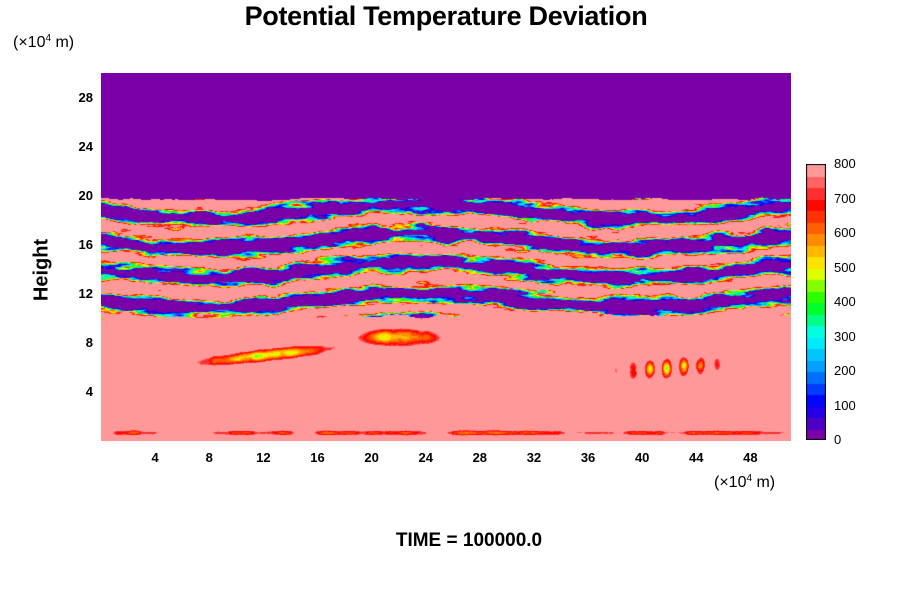 This screenshot has width=900, height=600. What do you see at coordinates (745, 482) in the screenshot?
I see `x-axis-unit: (×104 m)` at bounding box center [745, 482].